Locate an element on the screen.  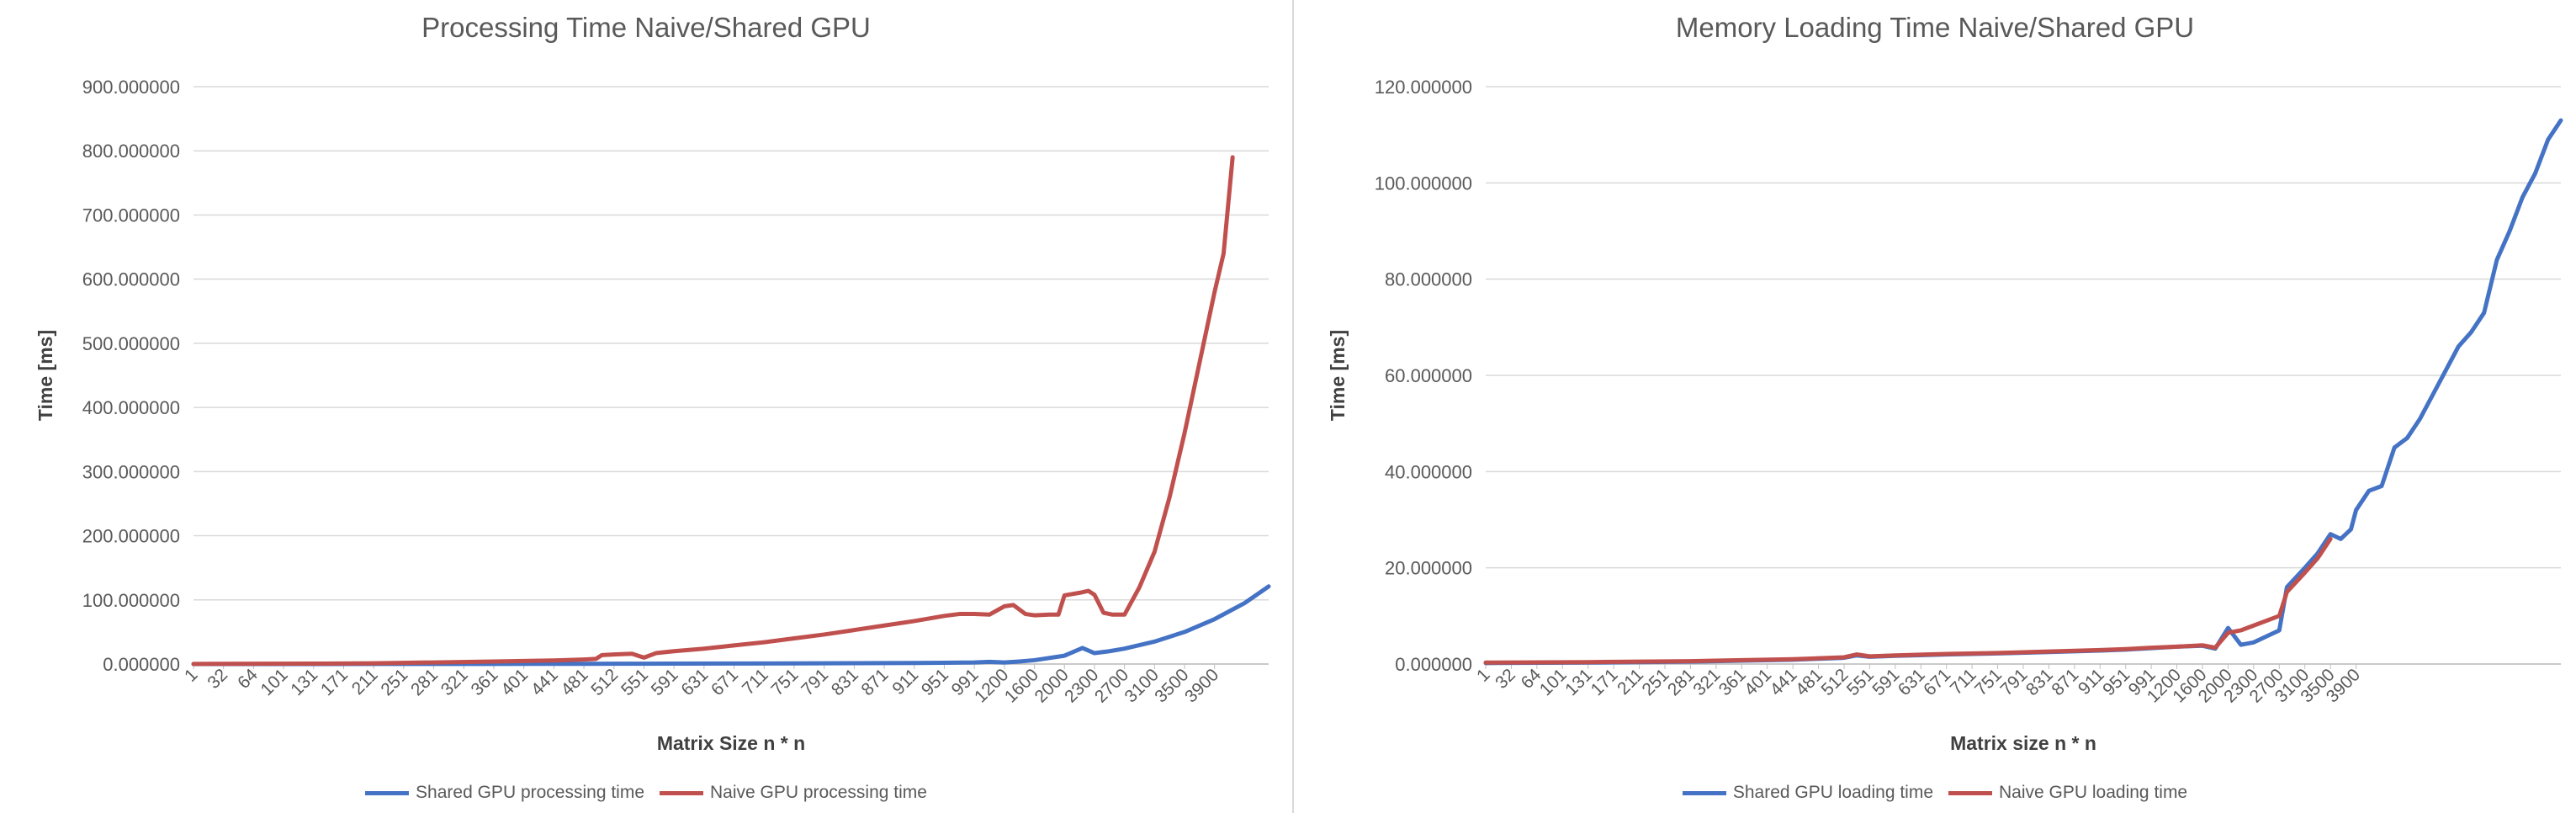
x-tick-label: 911 is located at coordinates (905, 682).